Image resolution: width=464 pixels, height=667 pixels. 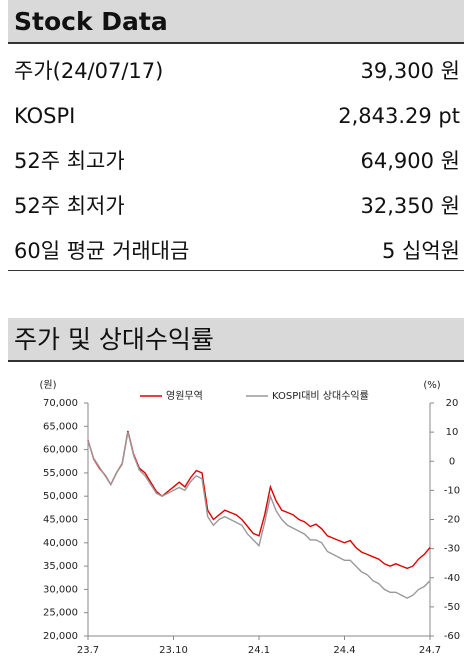 What do you see at coordinates (410, 161) in the screenshot?
I see `row-value: 64,900 원` at bounding box center [410, 161].